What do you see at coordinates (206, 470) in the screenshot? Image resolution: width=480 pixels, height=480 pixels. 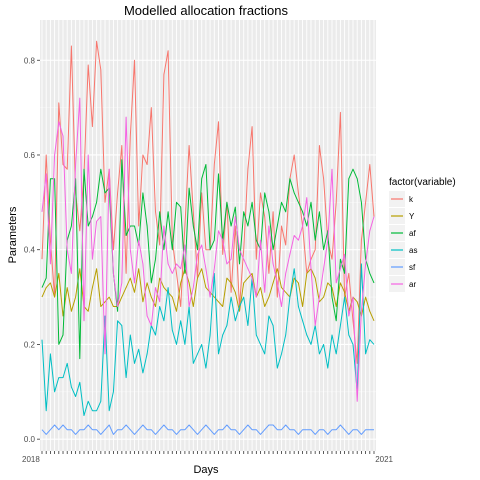 I see `x-axis-title: Days` at bounding box center [206, 470].